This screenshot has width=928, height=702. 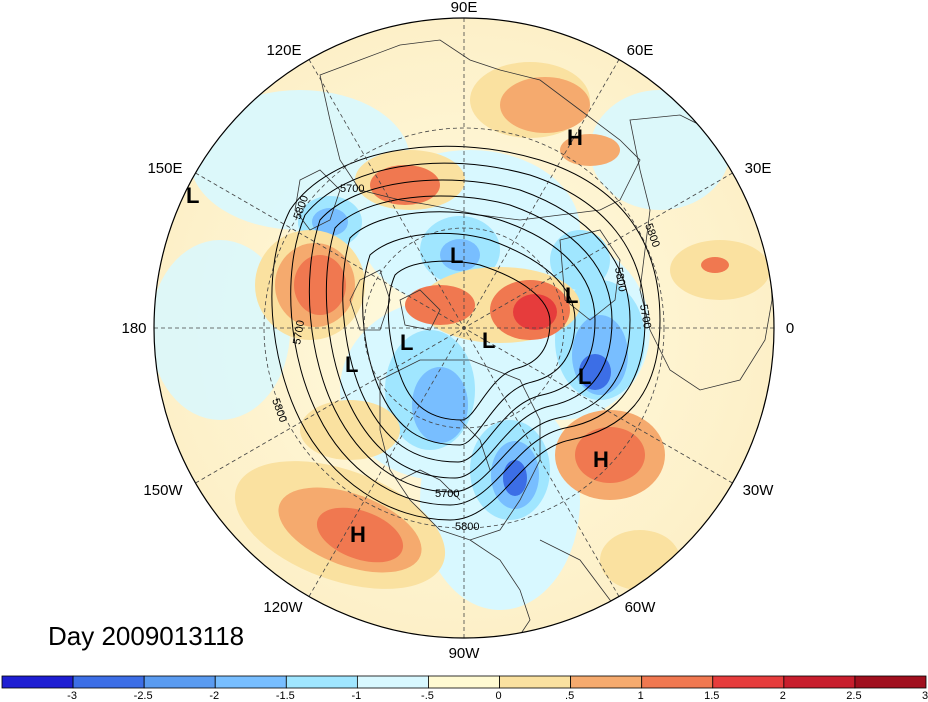 What do you see at coordinates (427, 696) in the screenshot?
I see `colorbar-tick-label: -.5` at bounding box center [427, 696].